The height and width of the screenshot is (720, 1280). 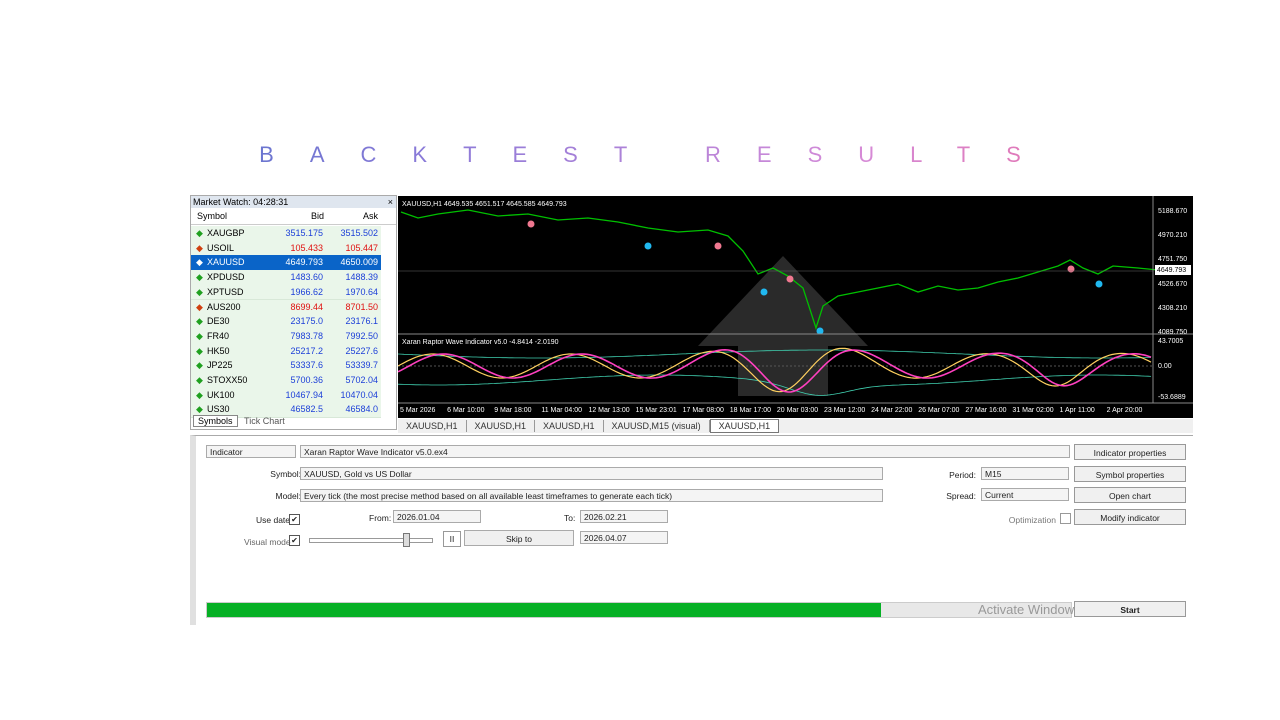 What do you see at coordinates (306, 380) in the screenshot?
I see `bid-price: 5700.36` at bounding box center [306, 380].